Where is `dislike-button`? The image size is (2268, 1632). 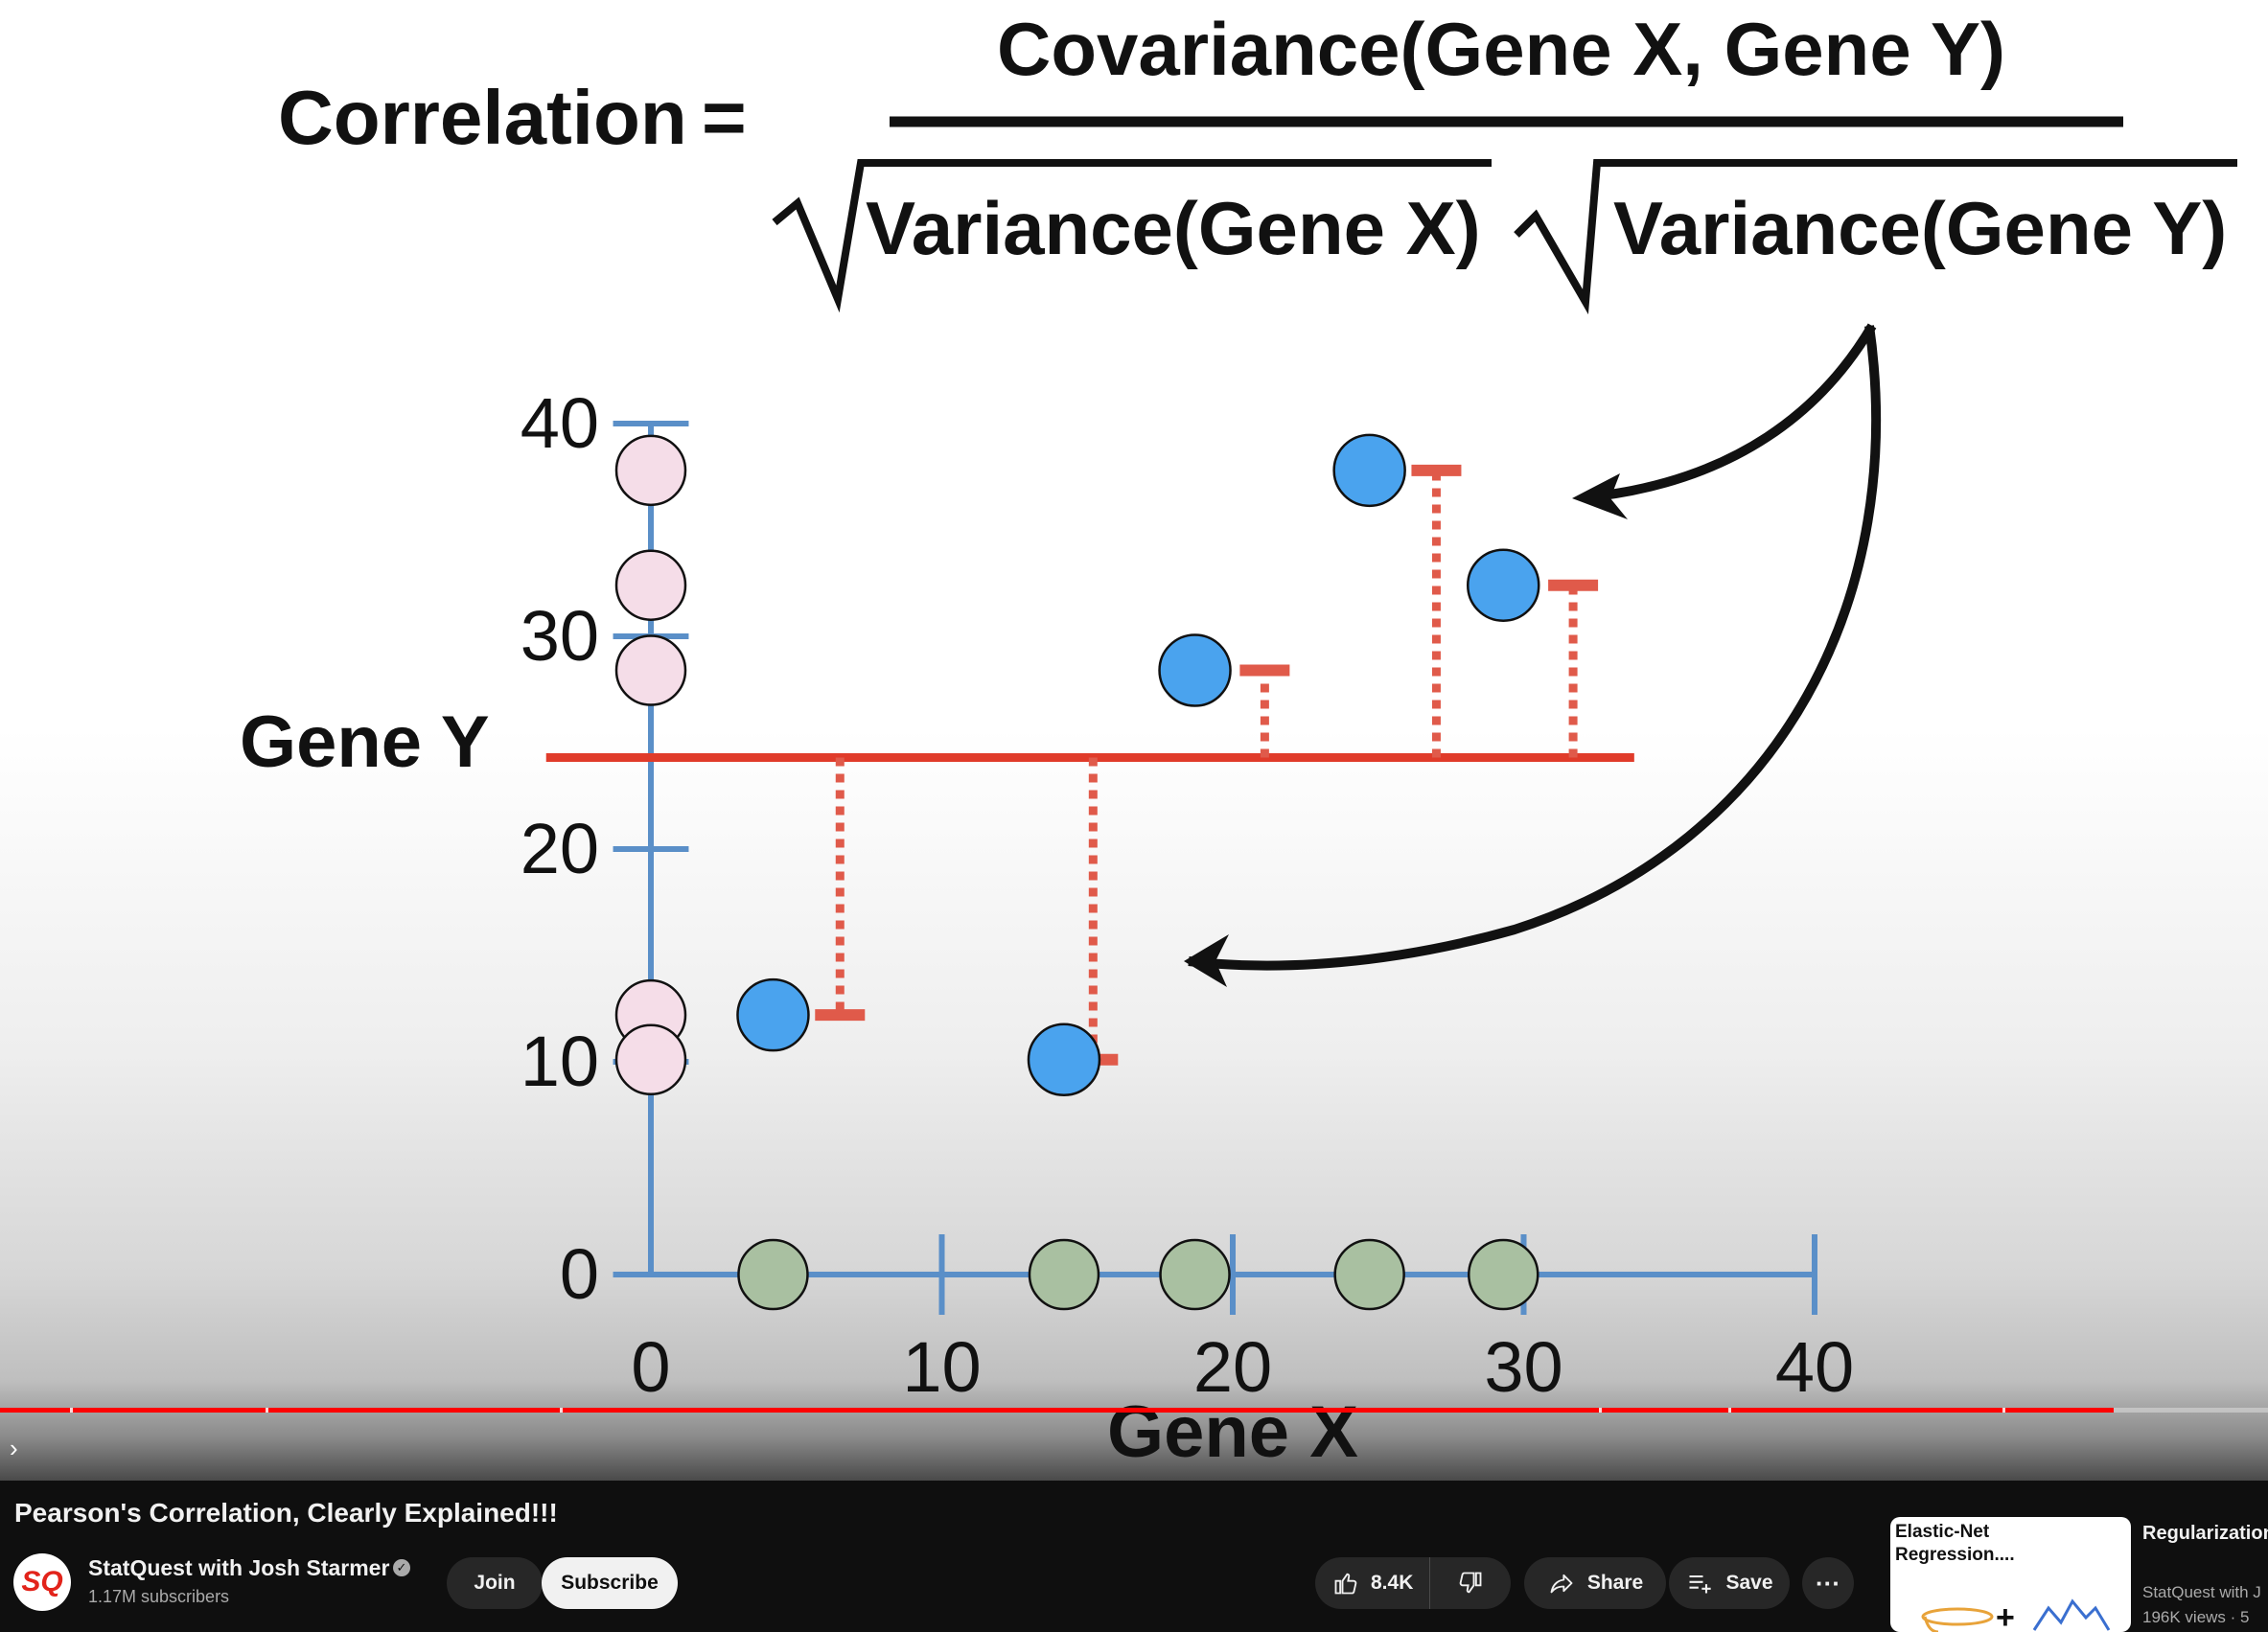
dislike-button is located at coordinates (1470, 1583).